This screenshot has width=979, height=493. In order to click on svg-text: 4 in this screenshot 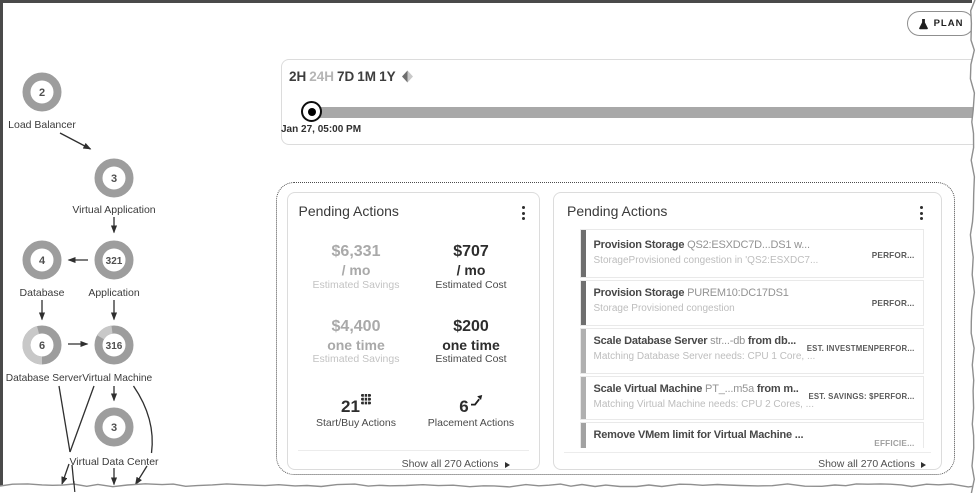, I will do `click(42, 261)`.